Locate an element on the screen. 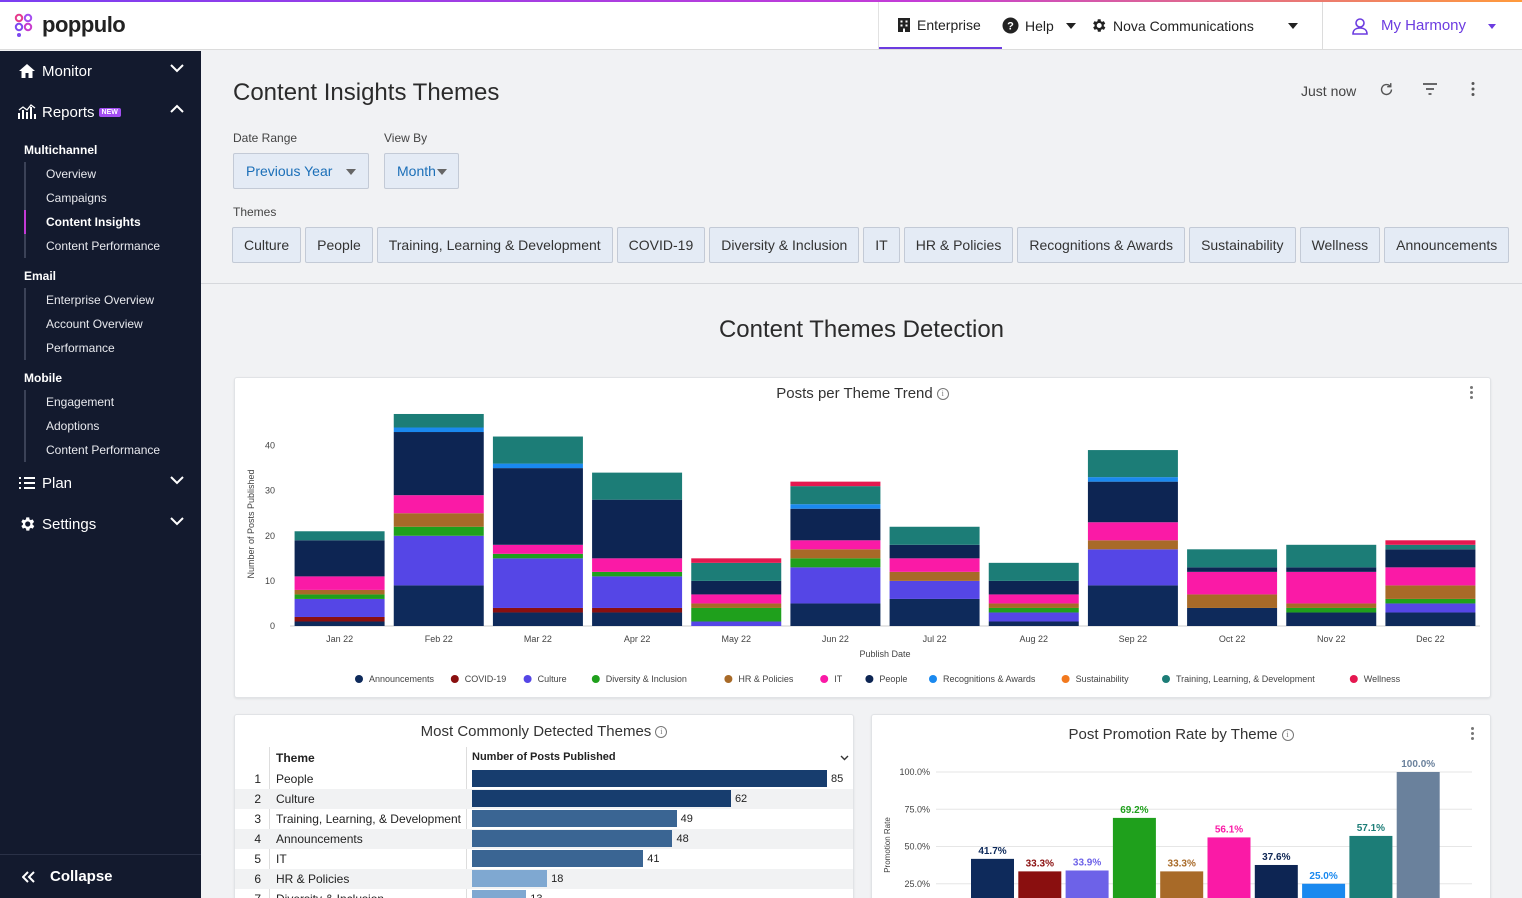 The height and width of the screenshot is (898, 1522). table-row: 6 HR & Policies 18 is located at coordinates (544, 879).